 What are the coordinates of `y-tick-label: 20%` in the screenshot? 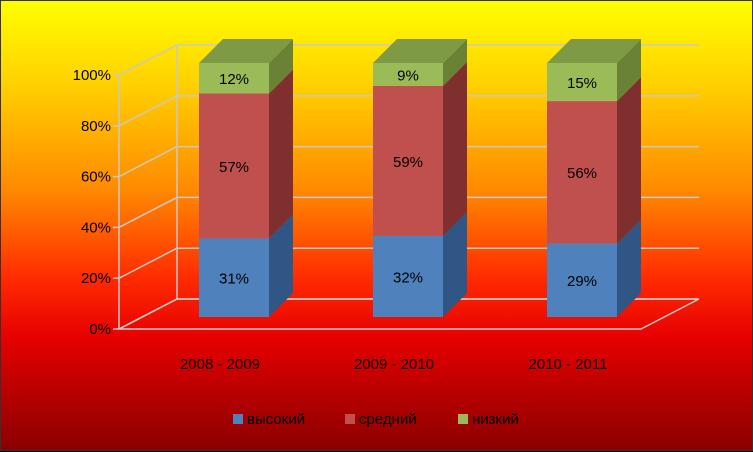 It's located at (96, 278).